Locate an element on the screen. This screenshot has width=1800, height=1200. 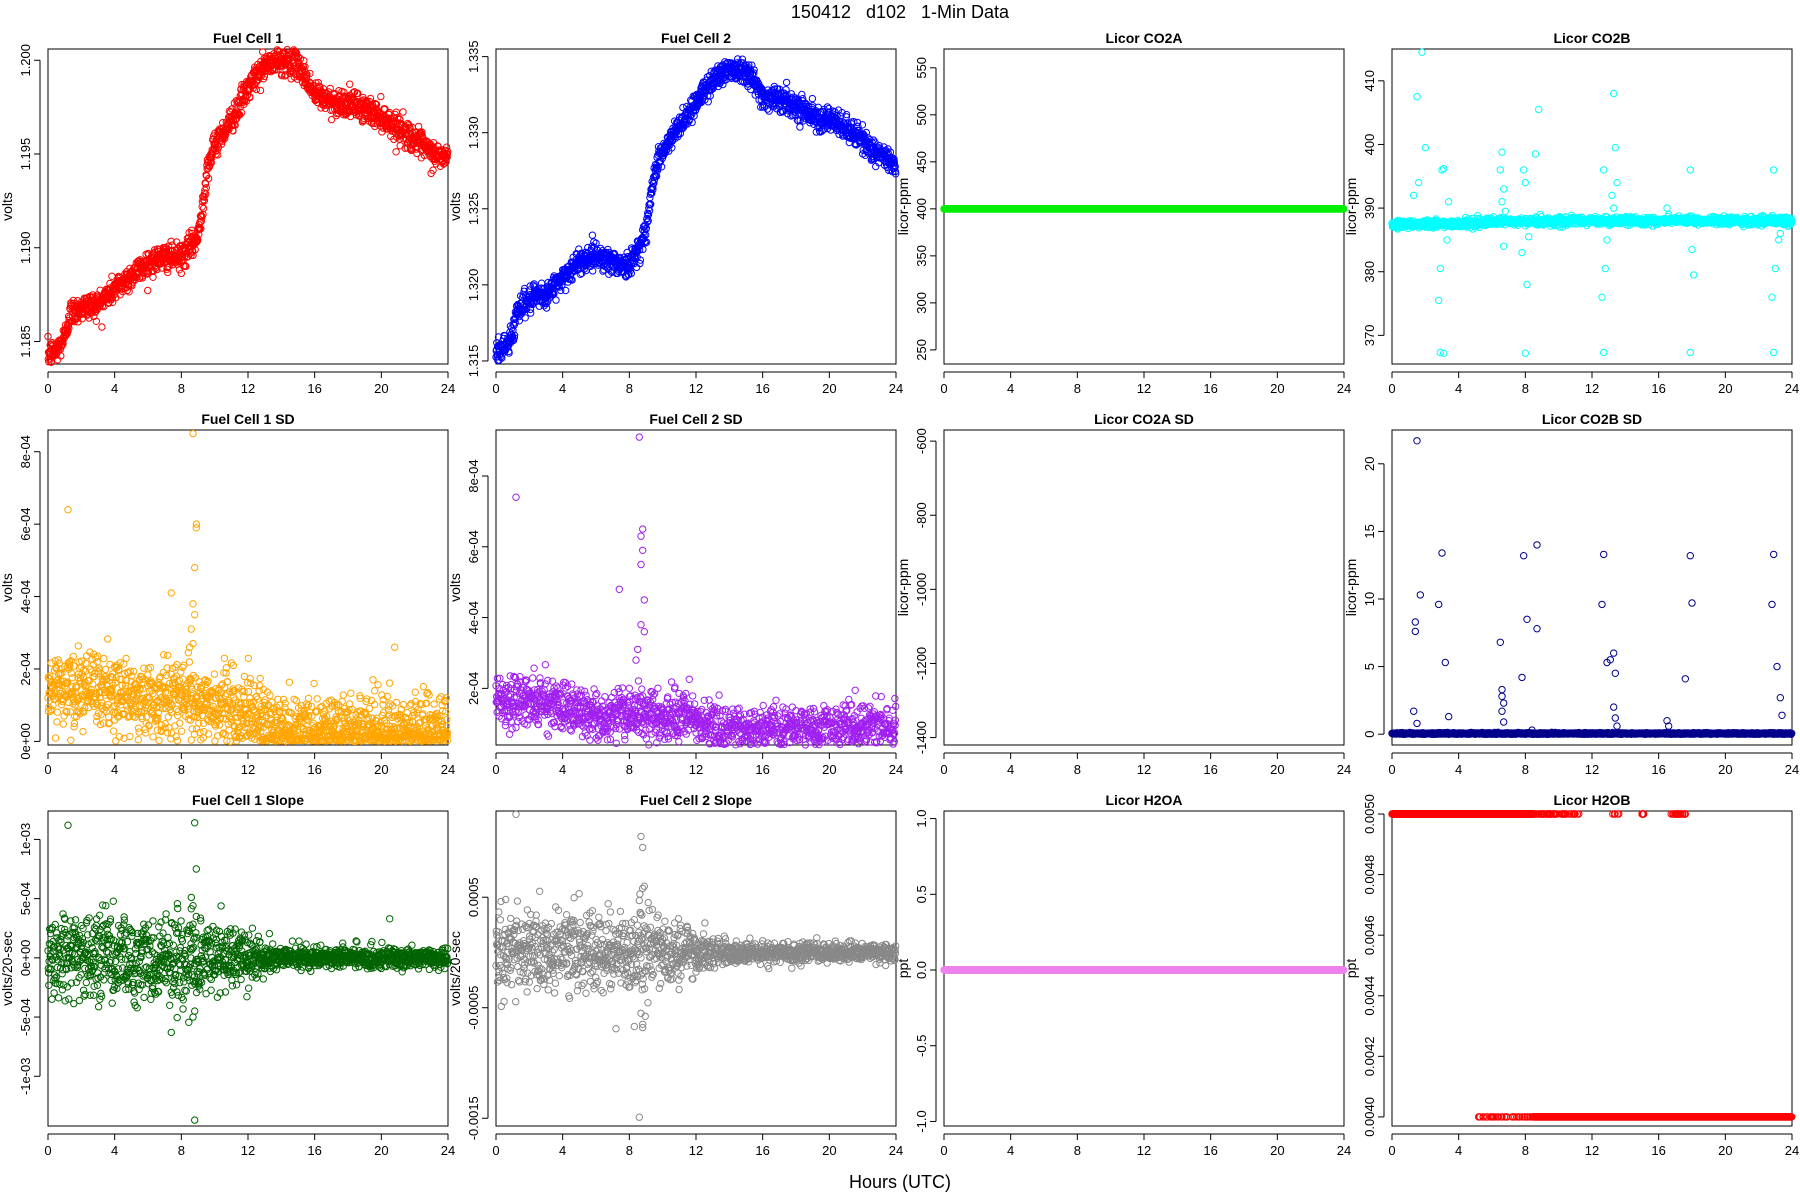
y-tick-label: 500 is located at coordinates (921, 115).